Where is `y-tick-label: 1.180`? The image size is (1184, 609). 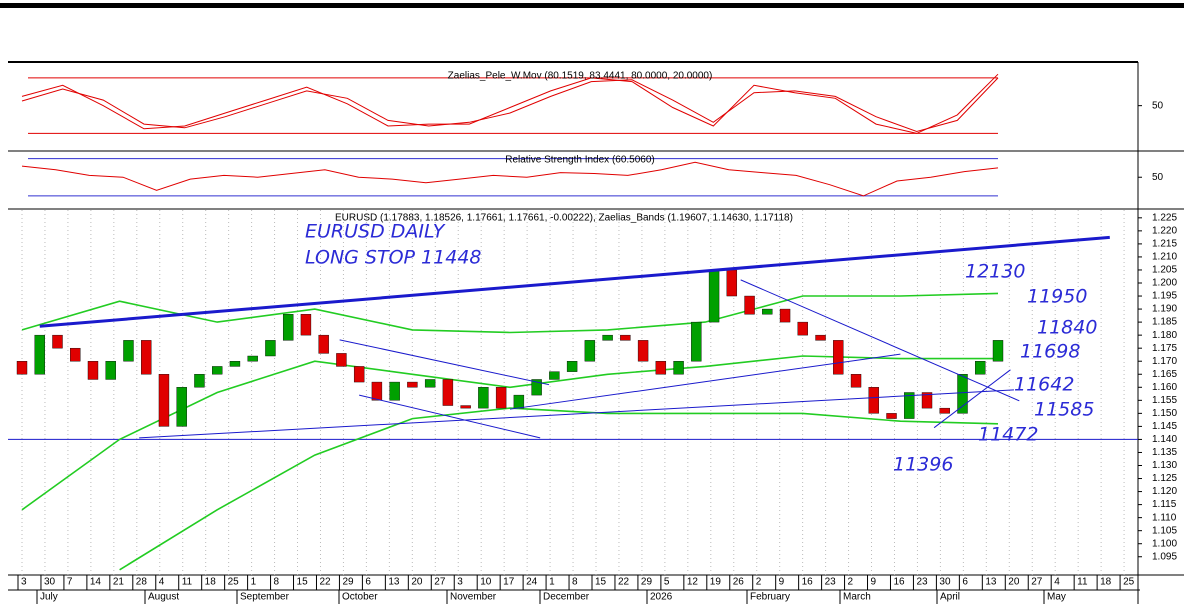
y-tick-label: 1.180 is located at coordinates (1164, 335).